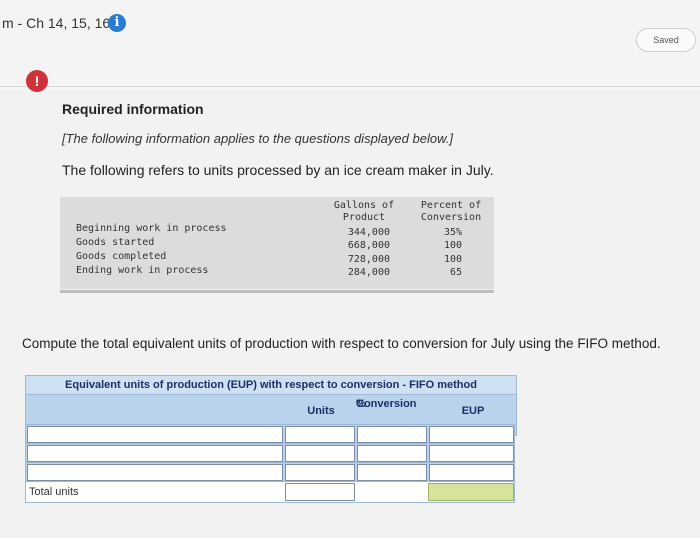  I want to click on assignment-breadcrumb: m - Ch 14, 15, 16, so click(56, 23).